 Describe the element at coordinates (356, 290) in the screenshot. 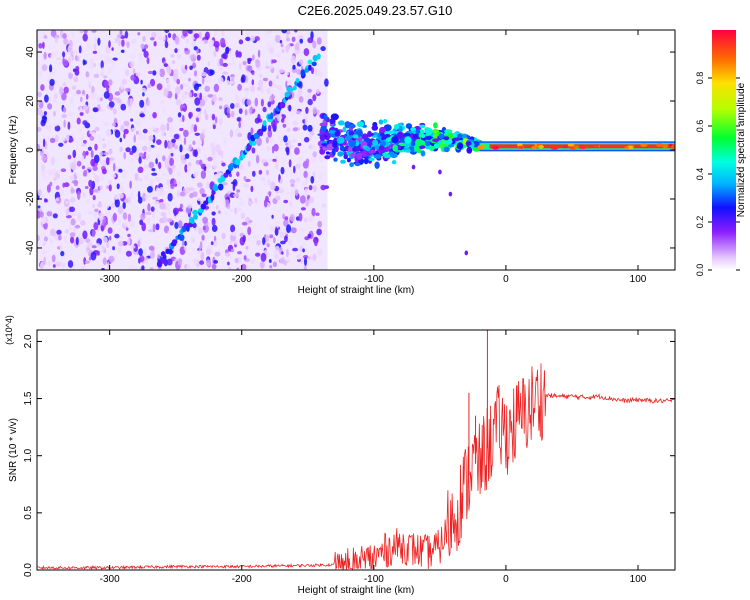

I see `spectrogram-xlabel: Height of straight line (km)` at that location.